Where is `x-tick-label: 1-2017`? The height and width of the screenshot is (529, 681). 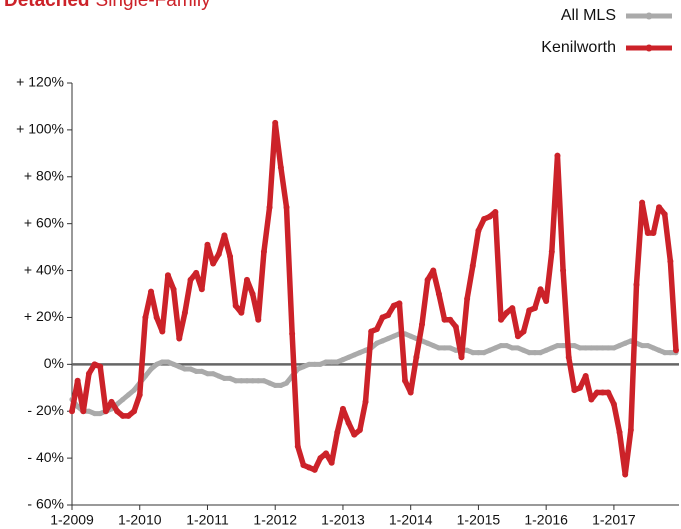 x-tick-label: 1-2017 is located at coordinates (614, 520).